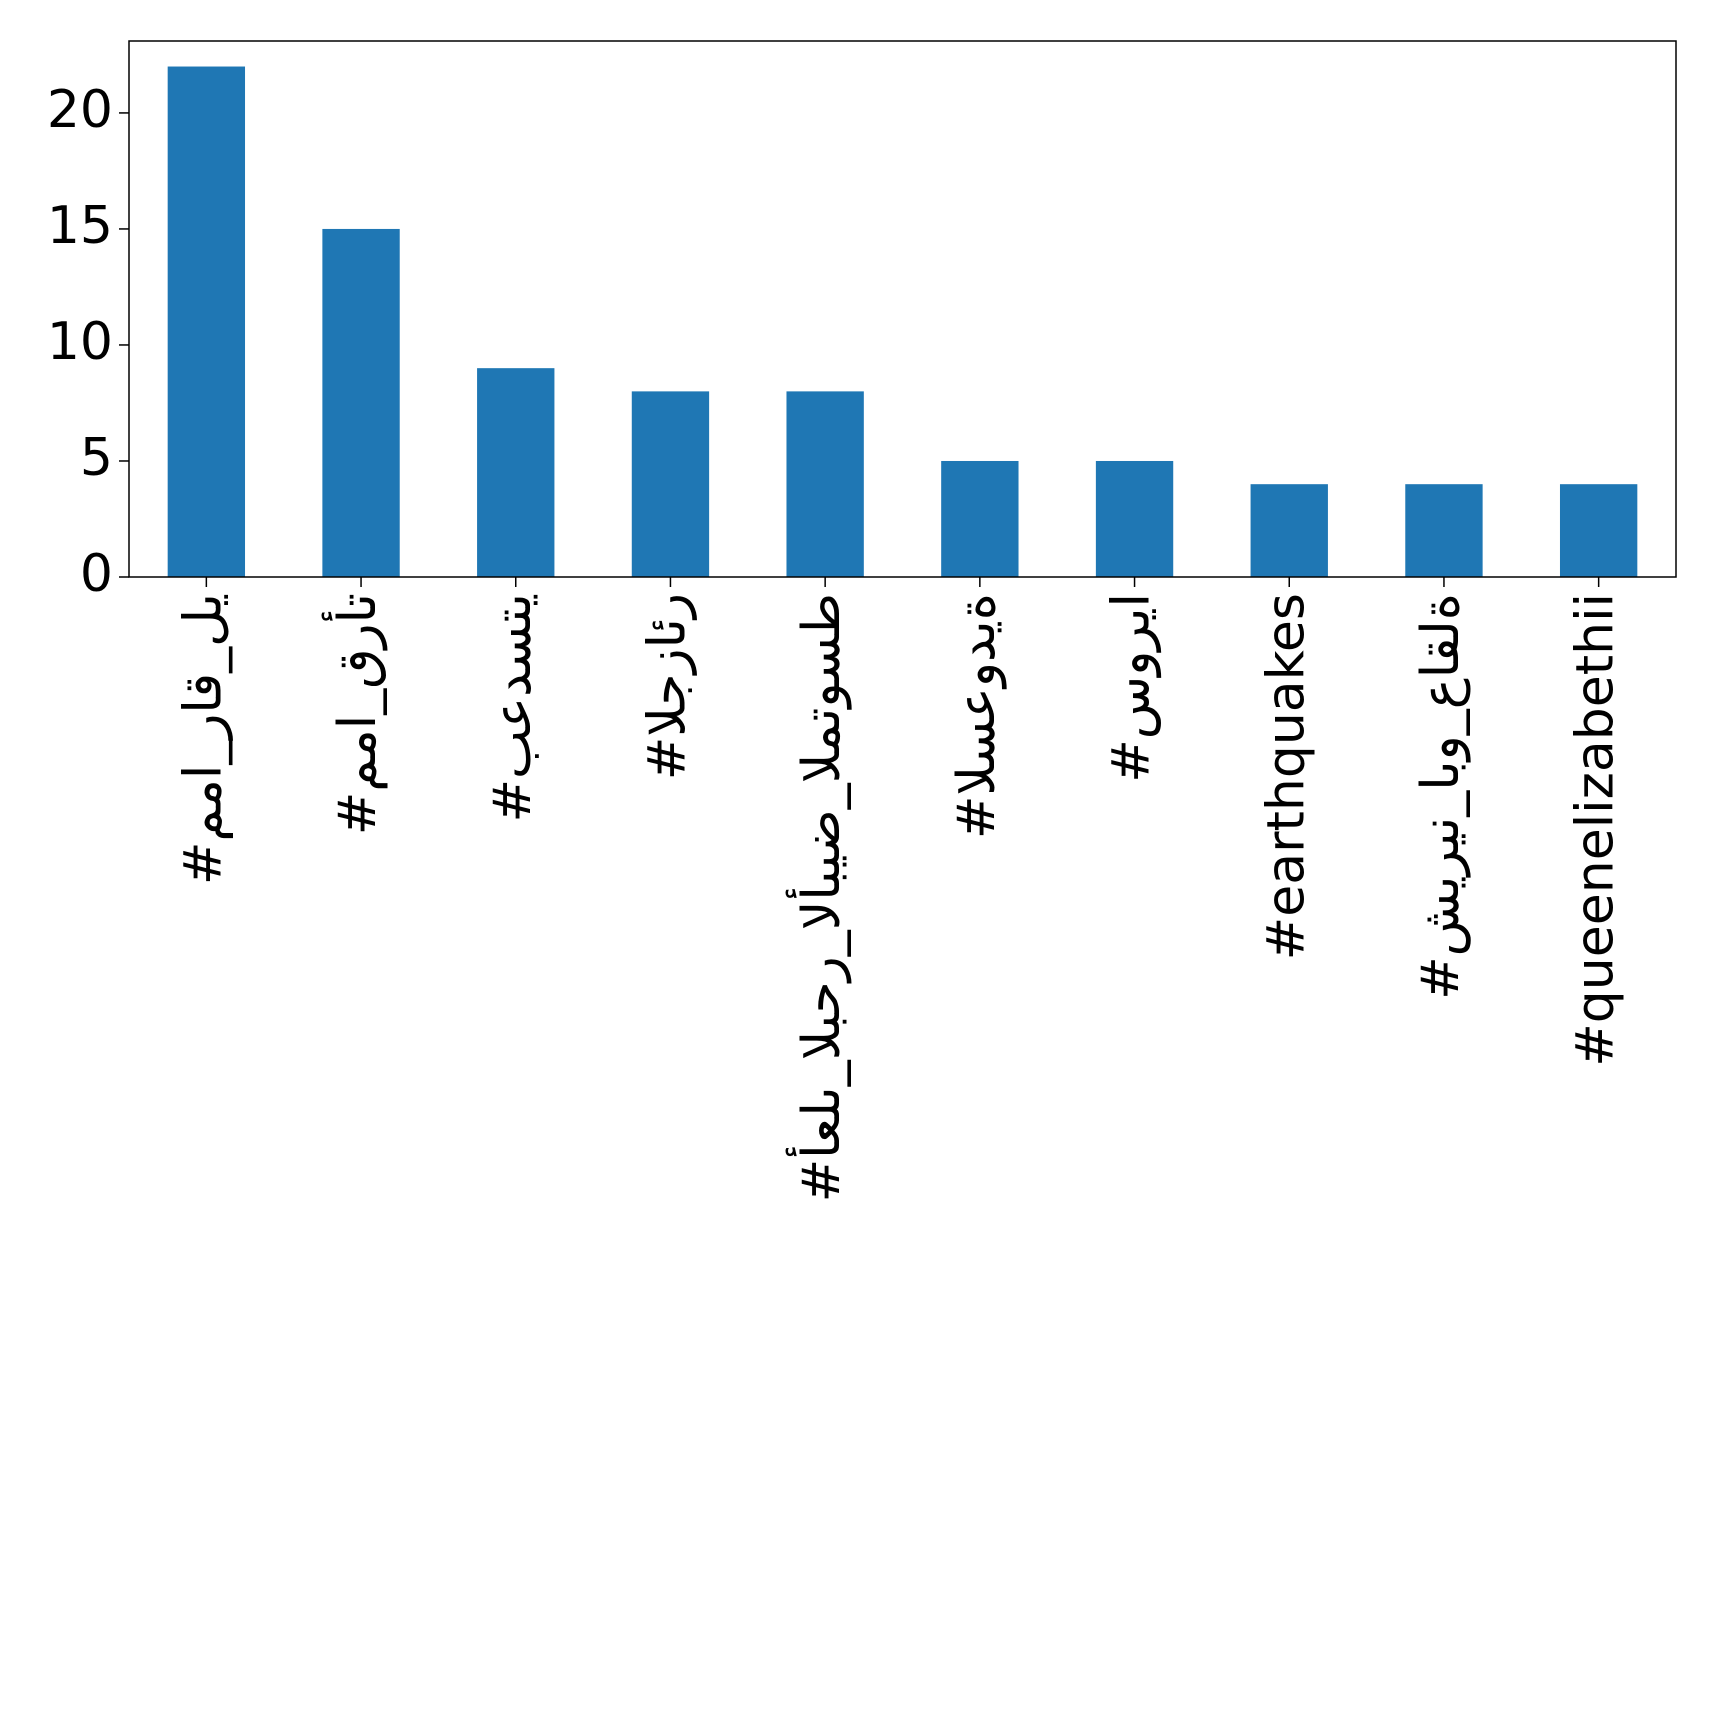 This screenshot has width=1719, height=1731. Describe the element at coordinates (513, 708) in the screenshot. I see `x-tick-label: #بعدستي` at that location.